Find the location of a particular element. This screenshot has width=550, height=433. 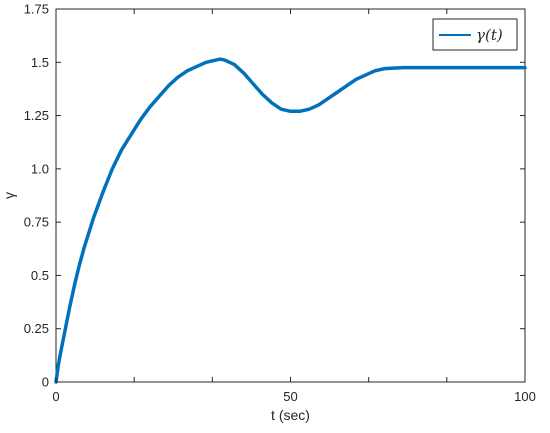

y-tick-label: 0 is located at coordinates (45, 382).